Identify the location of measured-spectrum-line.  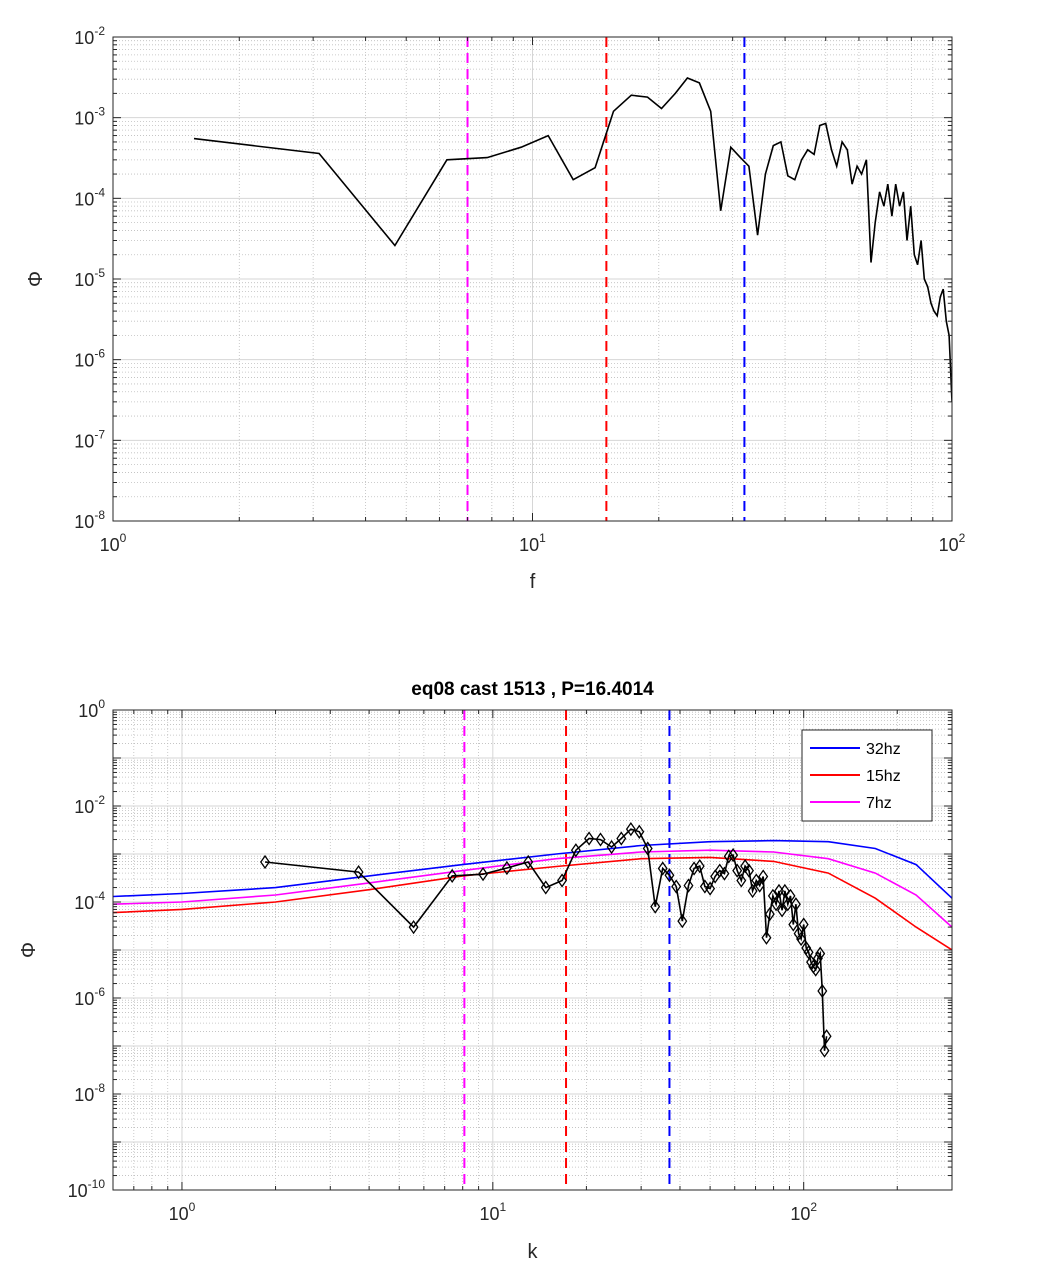
(546, 939).